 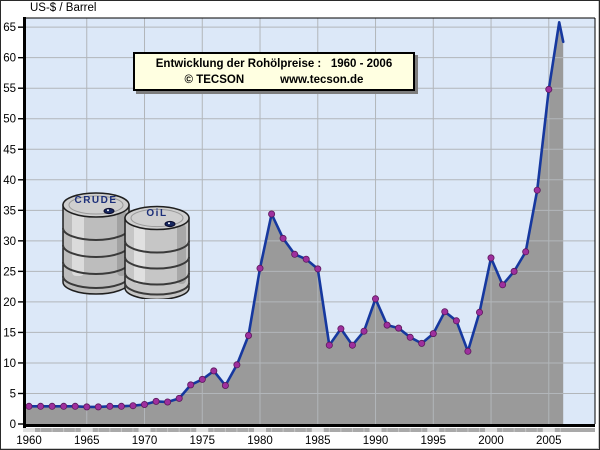 I want to click on x-axis-label: 1995, so click(x=433, y=441).